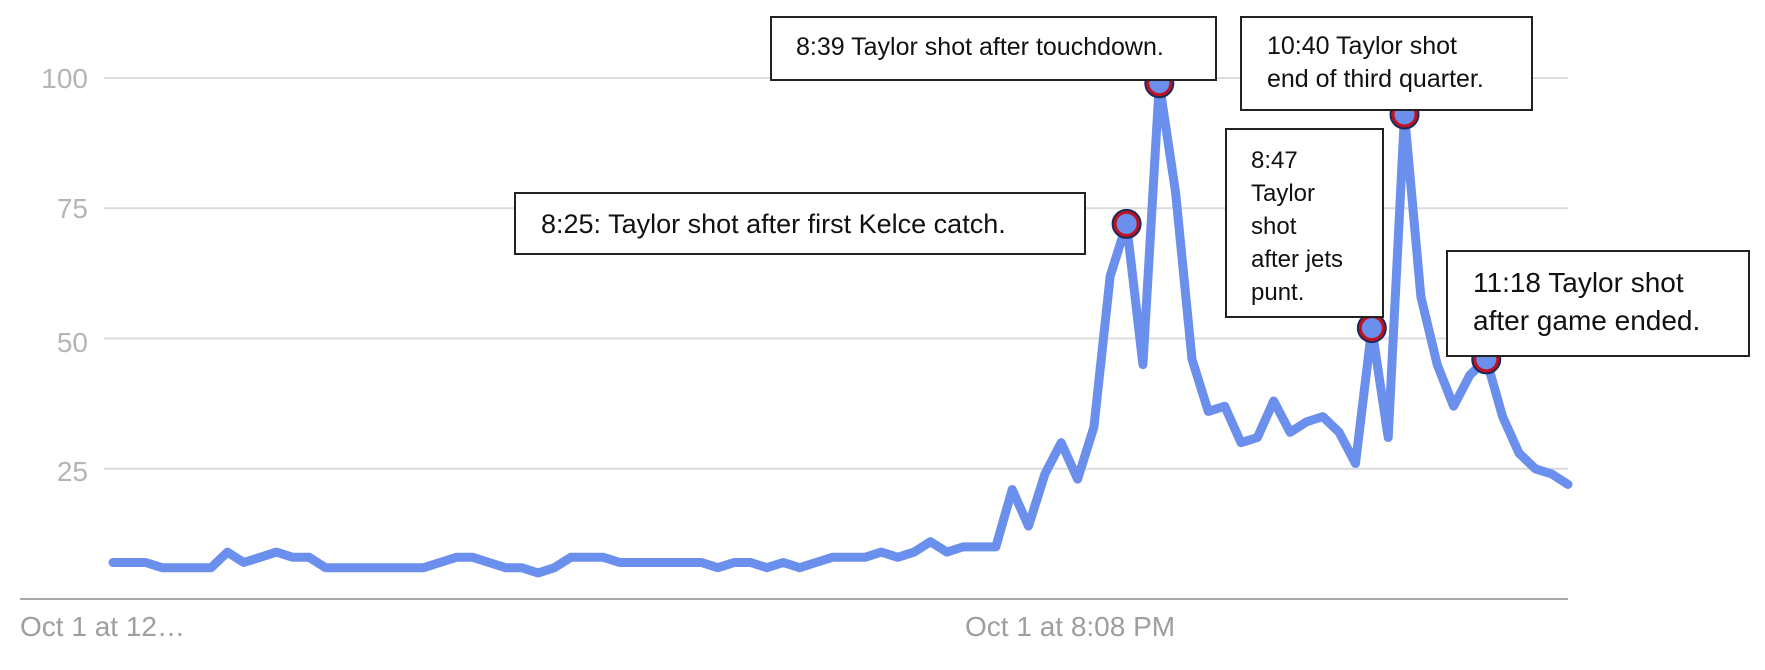  I want to click on annotation-jets-punt: 8:47 Taylor shot after jets punt., so click(1304, 223).